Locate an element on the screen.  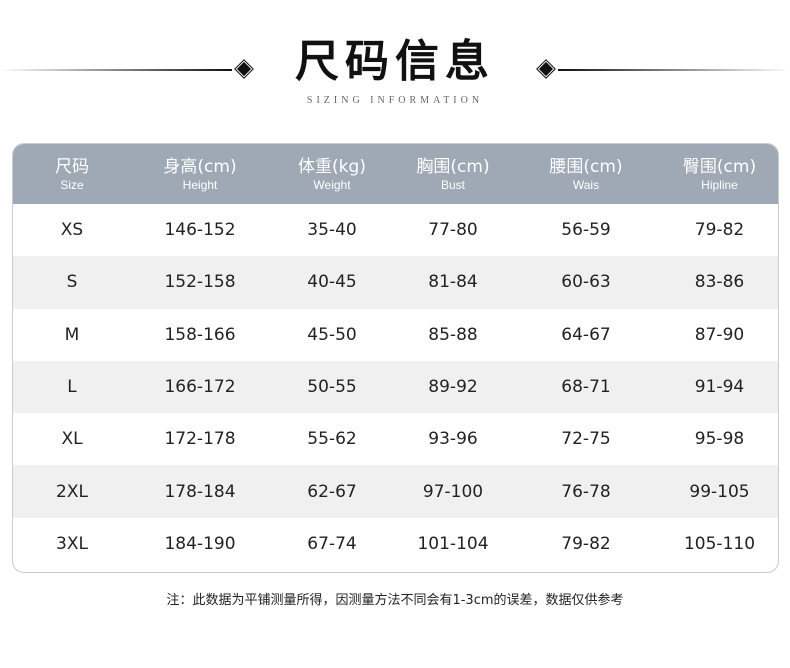
column-header: 臀围(cm) Hipline is located at coordinates (719, 174).